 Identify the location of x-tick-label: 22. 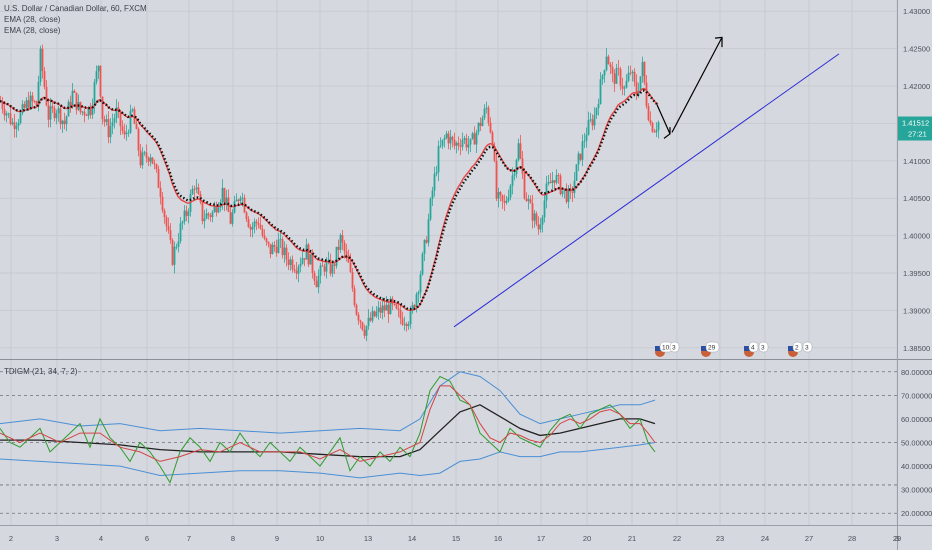
(677, 538).